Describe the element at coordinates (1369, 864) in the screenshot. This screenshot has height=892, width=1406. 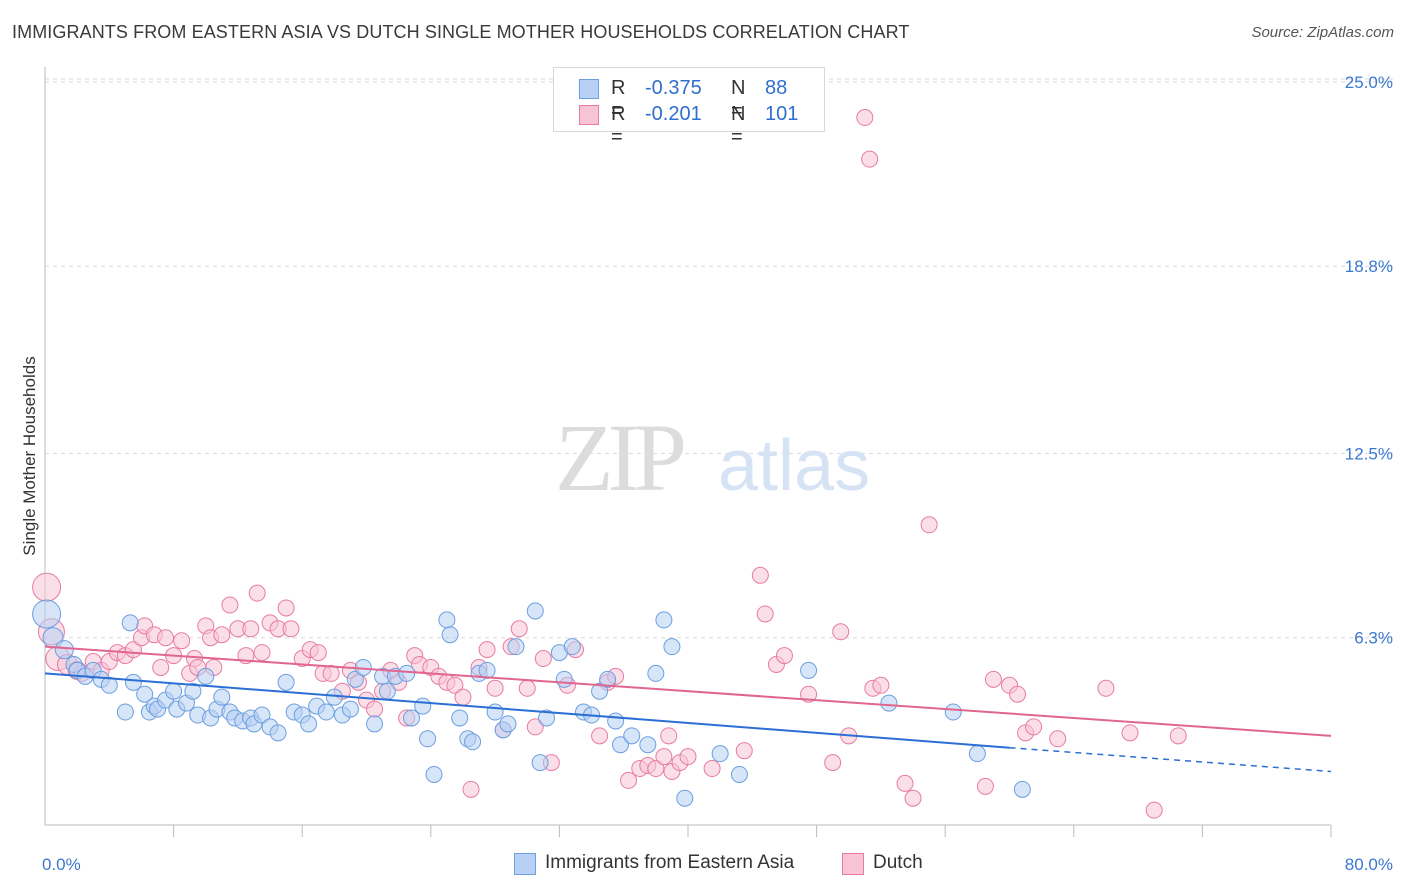
I see `x-tick-label: 80.0%` at that location.